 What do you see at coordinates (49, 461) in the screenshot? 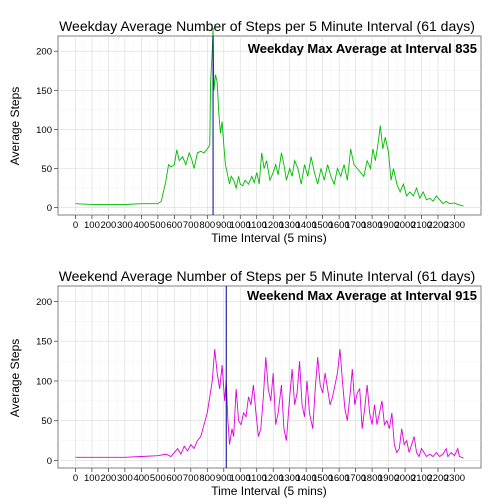
I see `weekend-y-tick-label: 0` at bounding box center [49, 461].